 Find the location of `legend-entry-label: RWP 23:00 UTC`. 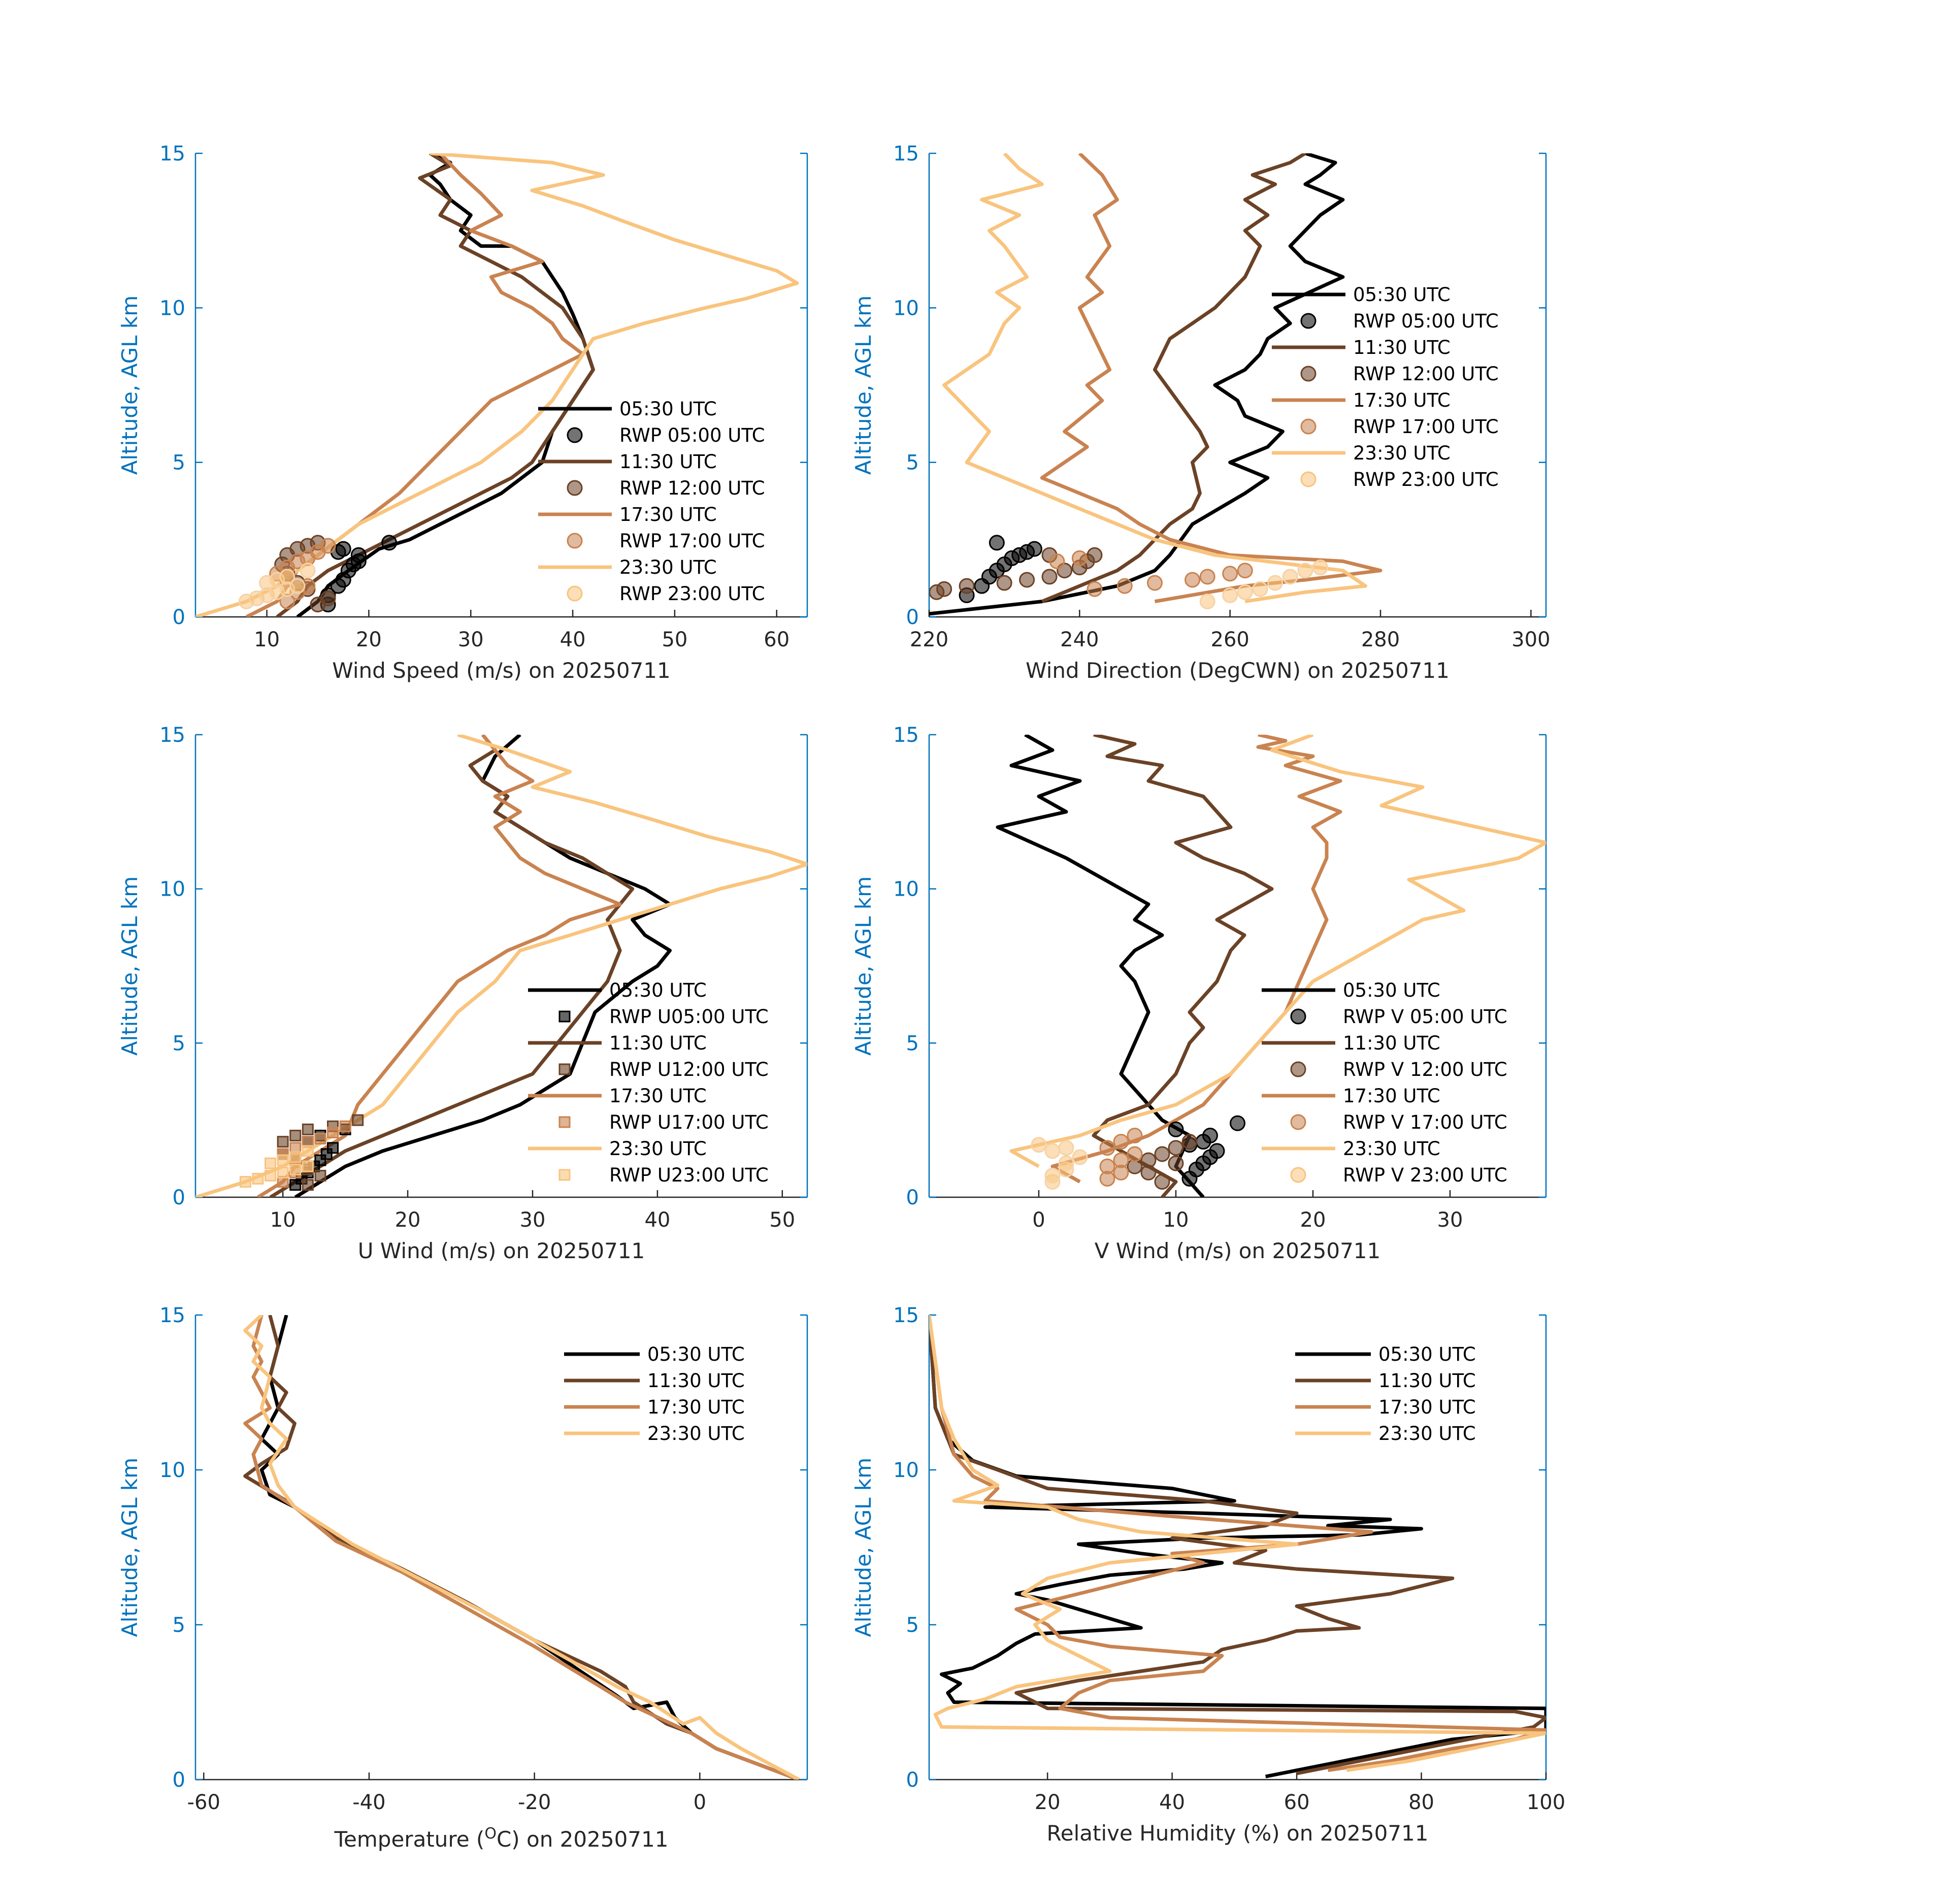

legend-entry-label: RWP 23:00 UTC is located at coordinates (692, 594).